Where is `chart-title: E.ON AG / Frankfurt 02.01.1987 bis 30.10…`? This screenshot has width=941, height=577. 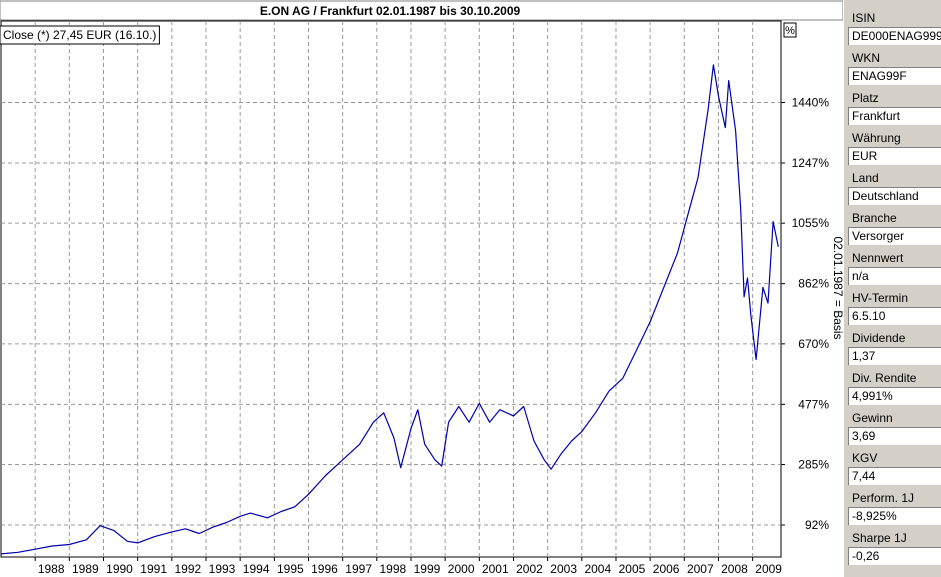 chart-title: E.ON AG / Frankfurt 02.01.1987 bis 30.10… is located at coordinates (390, 11).